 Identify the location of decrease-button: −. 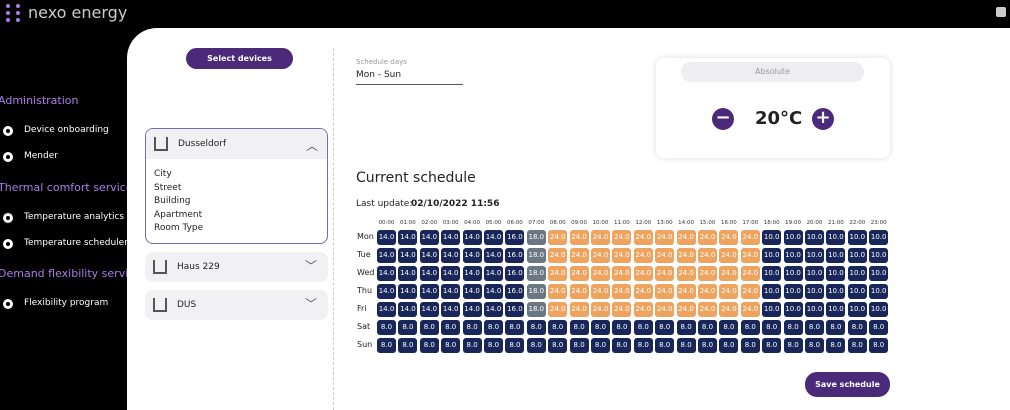
(723, 119).